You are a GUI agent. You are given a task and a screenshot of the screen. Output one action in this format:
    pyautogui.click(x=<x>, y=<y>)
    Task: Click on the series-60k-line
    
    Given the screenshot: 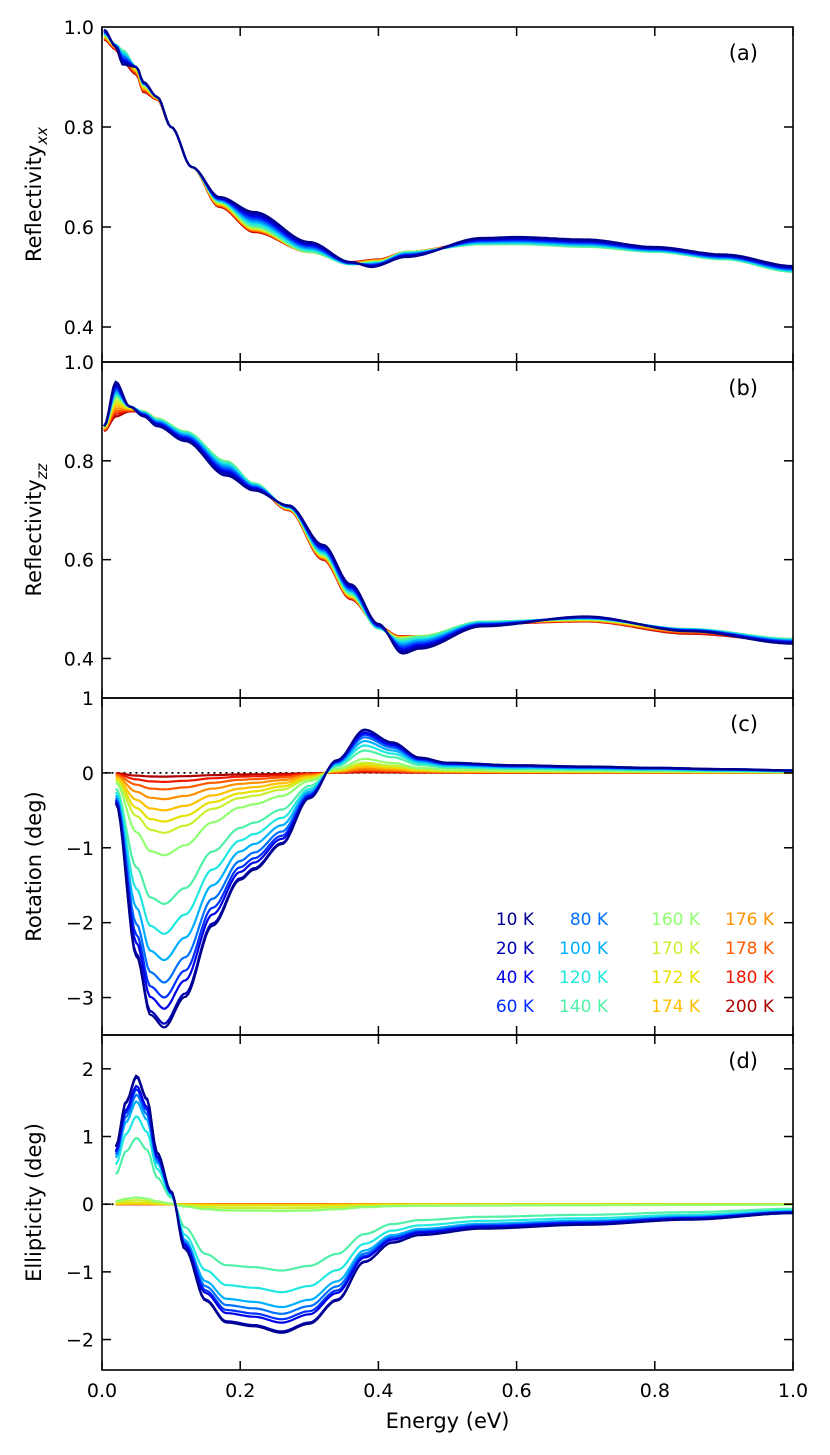 What is the action you would take?
    pyautogui.click(x=448, y=150)
    